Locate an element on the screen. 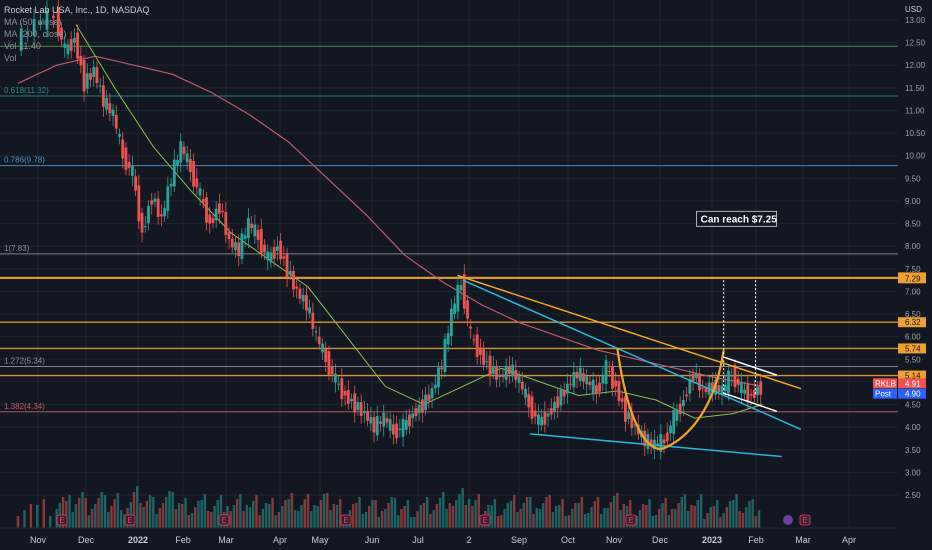  volume-label-2: Vol is located at coordinates (10, 58).